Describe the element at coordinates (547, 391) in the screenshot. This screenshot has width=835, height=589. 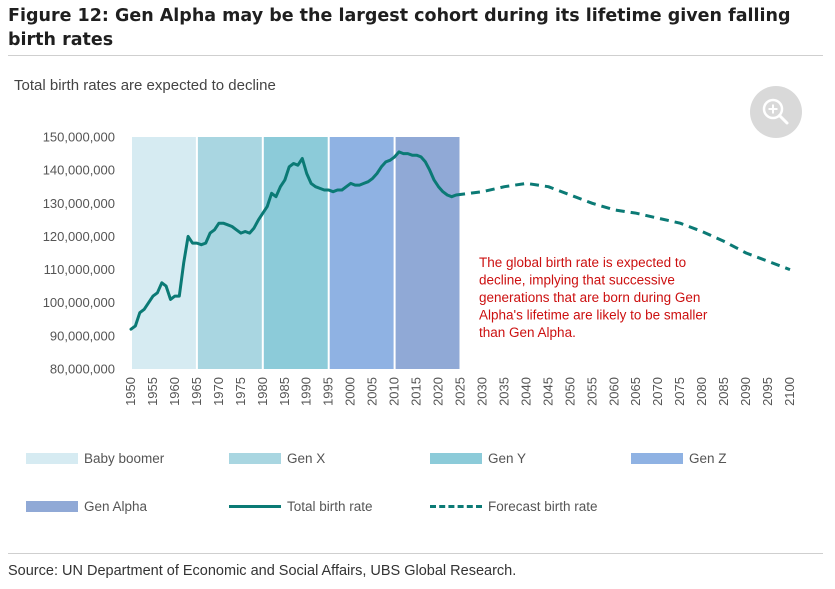
I see `x-tick-label: 2045` at that location.